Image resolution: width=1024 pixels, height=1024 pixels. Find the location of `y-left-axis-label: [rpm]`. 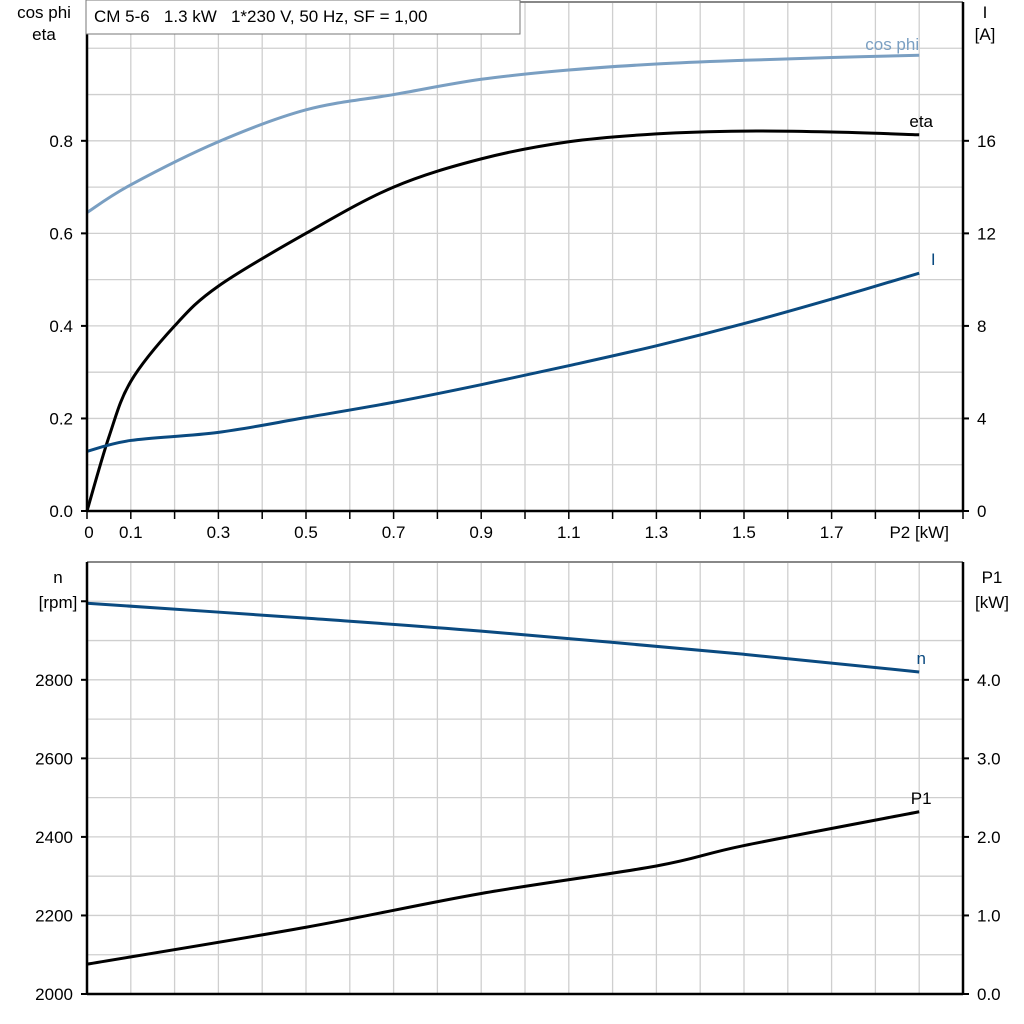

y-left-axis-label: [rpm] is located at coordinates (58, 602).